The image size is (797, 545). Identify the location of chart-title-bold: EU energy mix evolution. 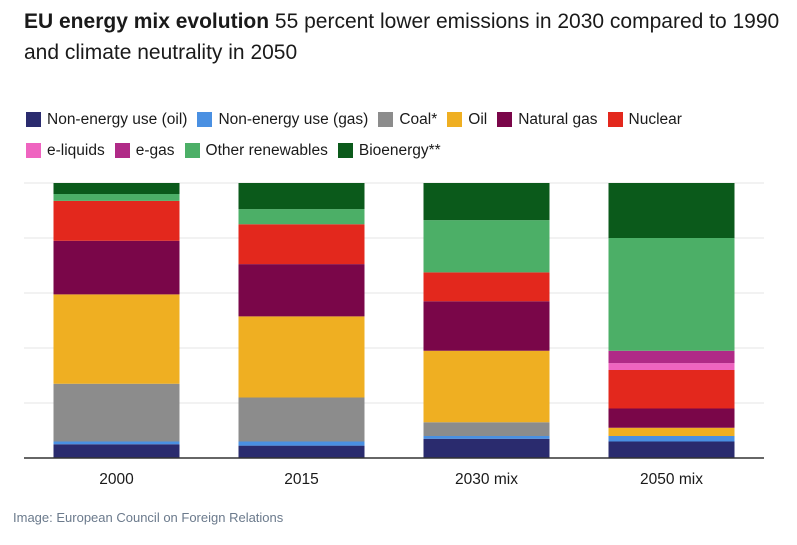
(147, 21).